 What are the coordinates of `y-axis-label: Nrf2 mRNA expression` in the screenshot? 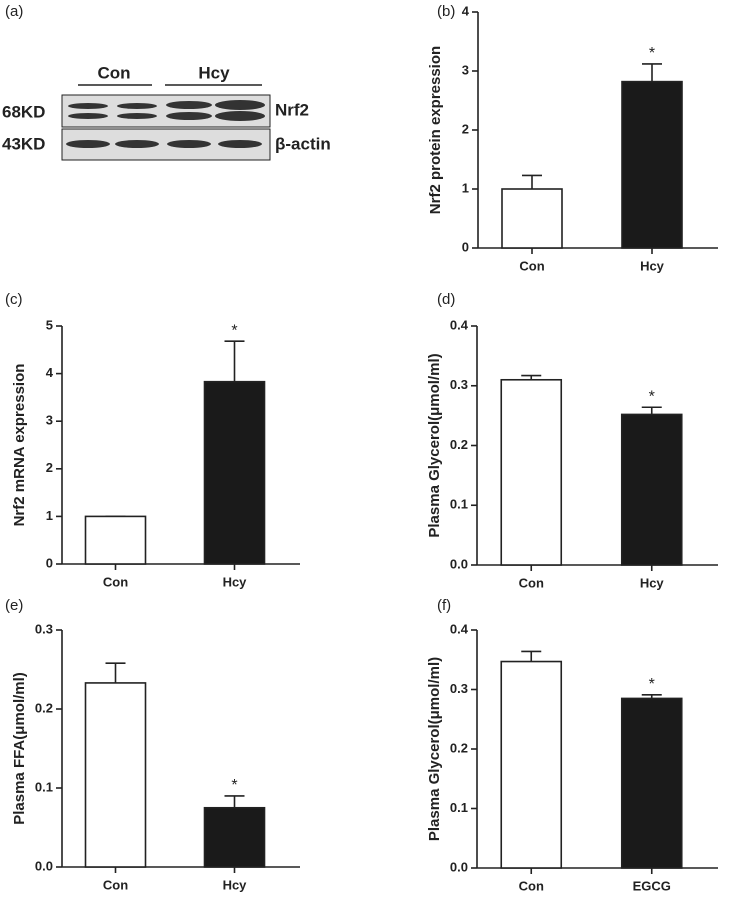 It's located at (19, 445).